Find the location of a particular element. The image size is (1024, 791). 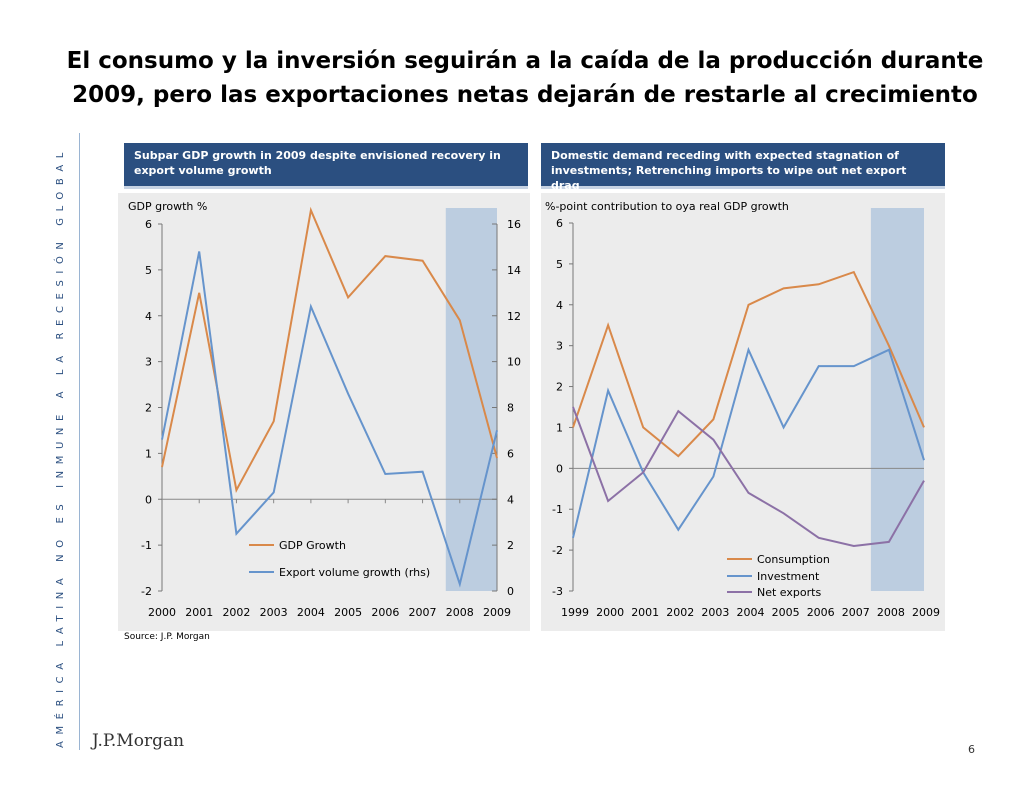

chart-1-y-tick-label: -2 is located at coordinates (146, 591).